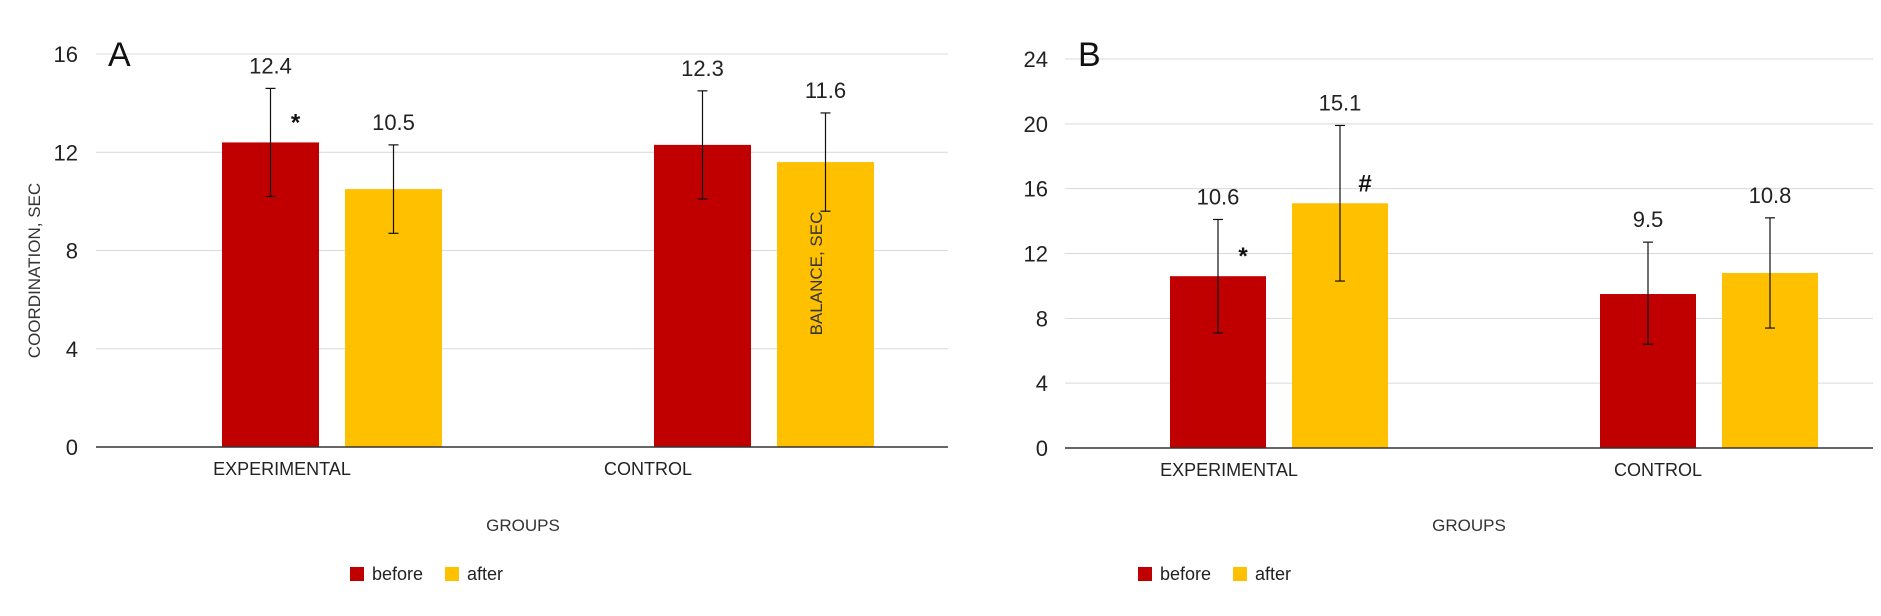 The image size is (1881, 616). I want to click on data-label: 9.5, so click(1648, 219).